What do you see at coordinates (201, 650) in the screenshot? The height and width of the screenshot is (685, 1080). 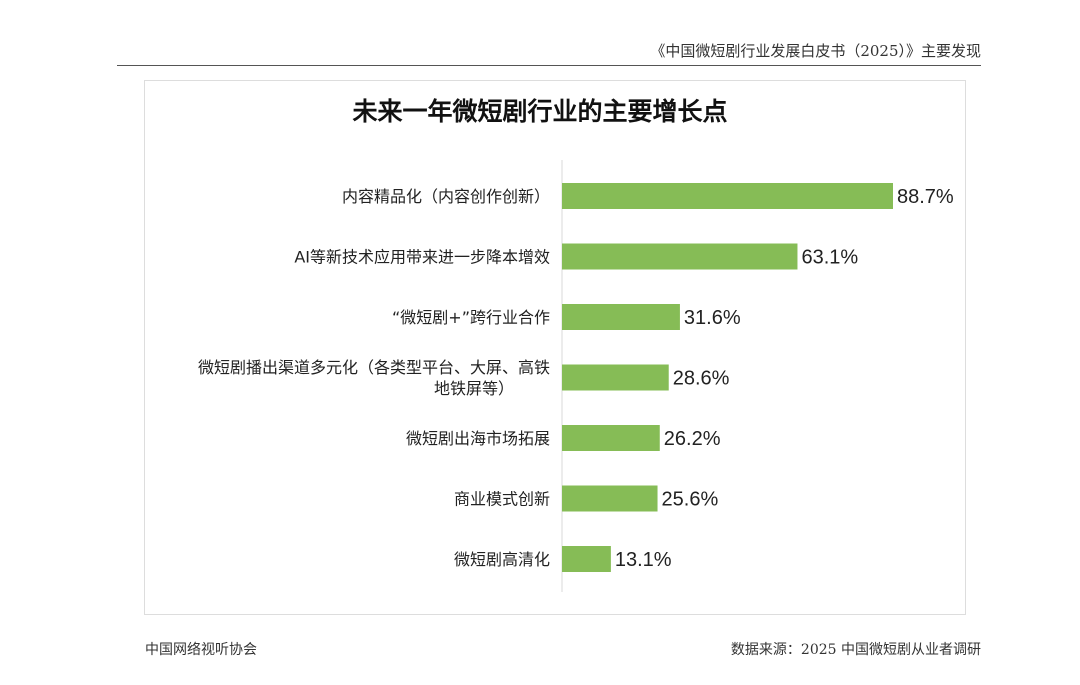 I see `footer-organization: 中国网络视听协会` at bounding box center [201, 650].